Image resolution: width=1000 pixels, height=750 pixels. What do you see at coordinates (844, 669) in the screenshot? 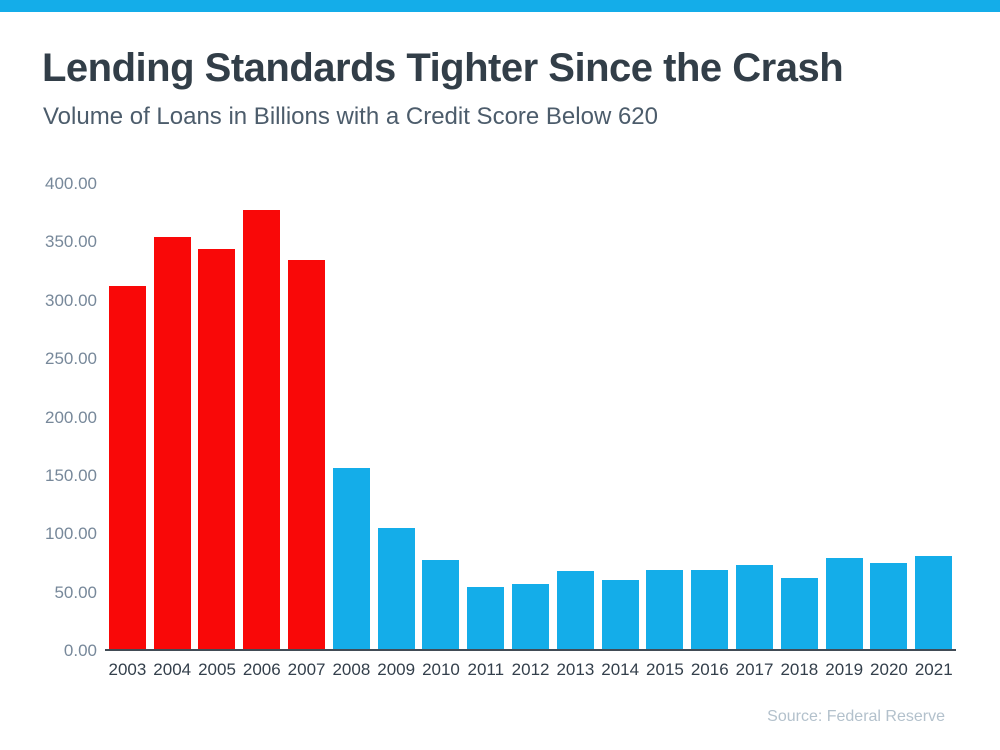
I see `x-axis-label: 2019` at bounding box center [844, 669].